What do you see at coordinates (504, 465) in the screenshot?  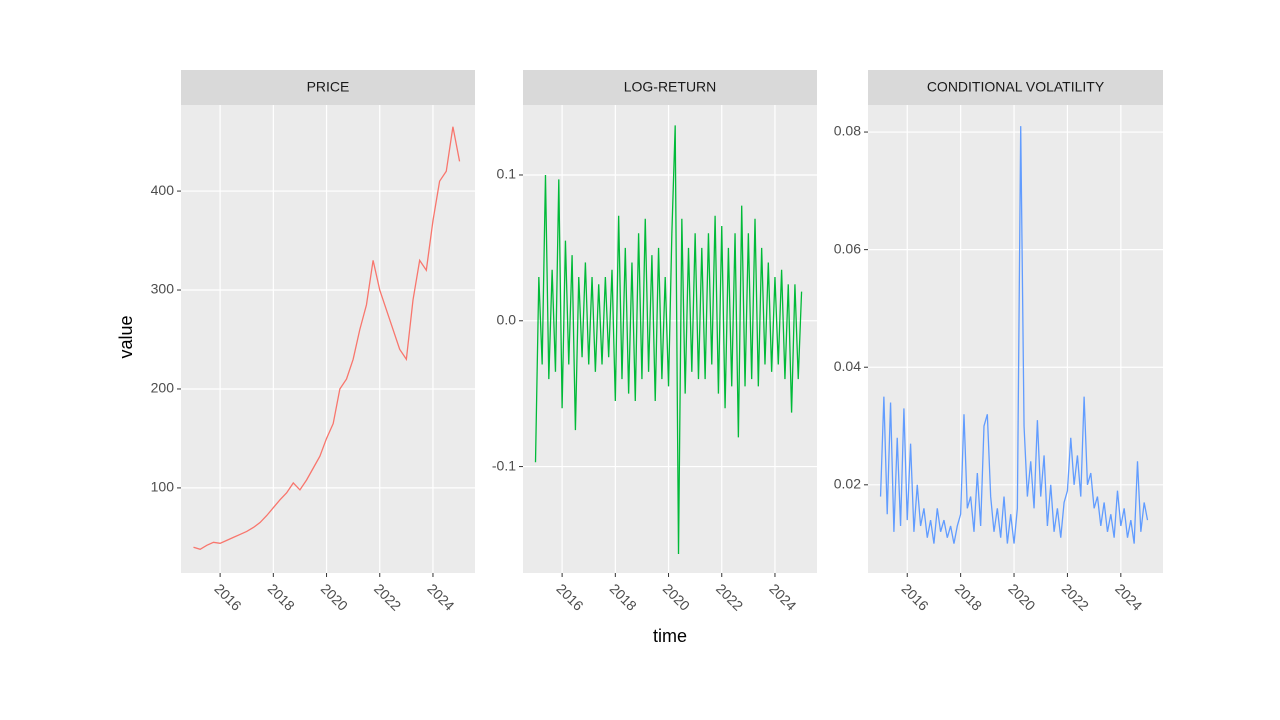 I see `y-tick-label: -0.1` at bounding box center [504, 465].